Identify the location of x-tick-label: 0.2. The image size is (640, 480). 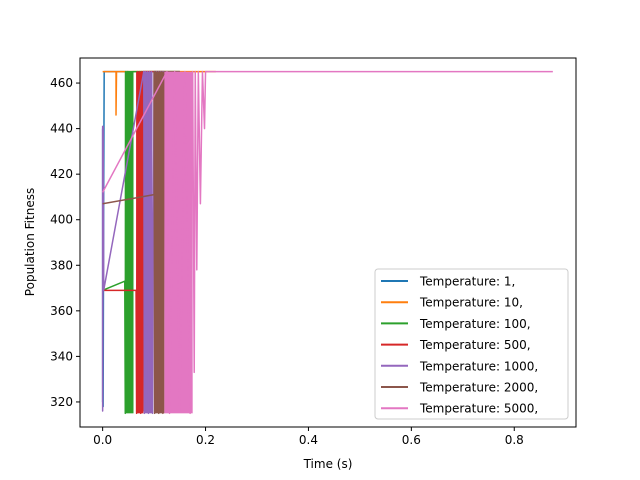
(205, 440).